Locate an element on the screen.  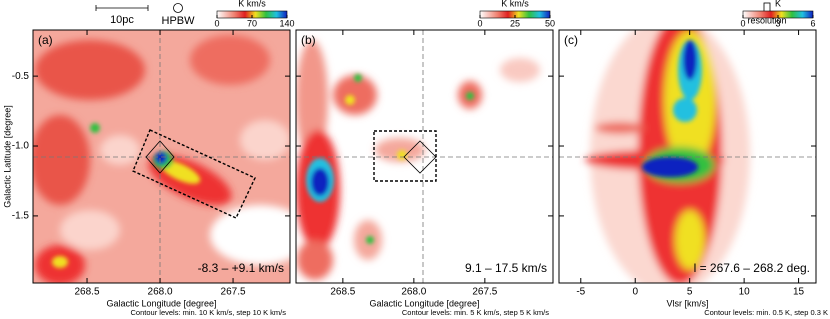
colorbar-tick-label: 6 is located at coordinates (812, 23).